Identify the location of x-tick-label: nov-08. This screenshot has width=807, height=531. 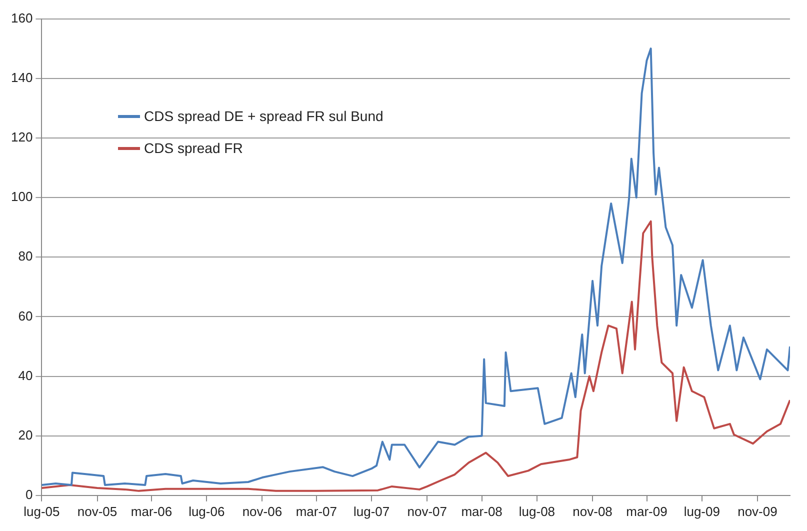
(592, 511).